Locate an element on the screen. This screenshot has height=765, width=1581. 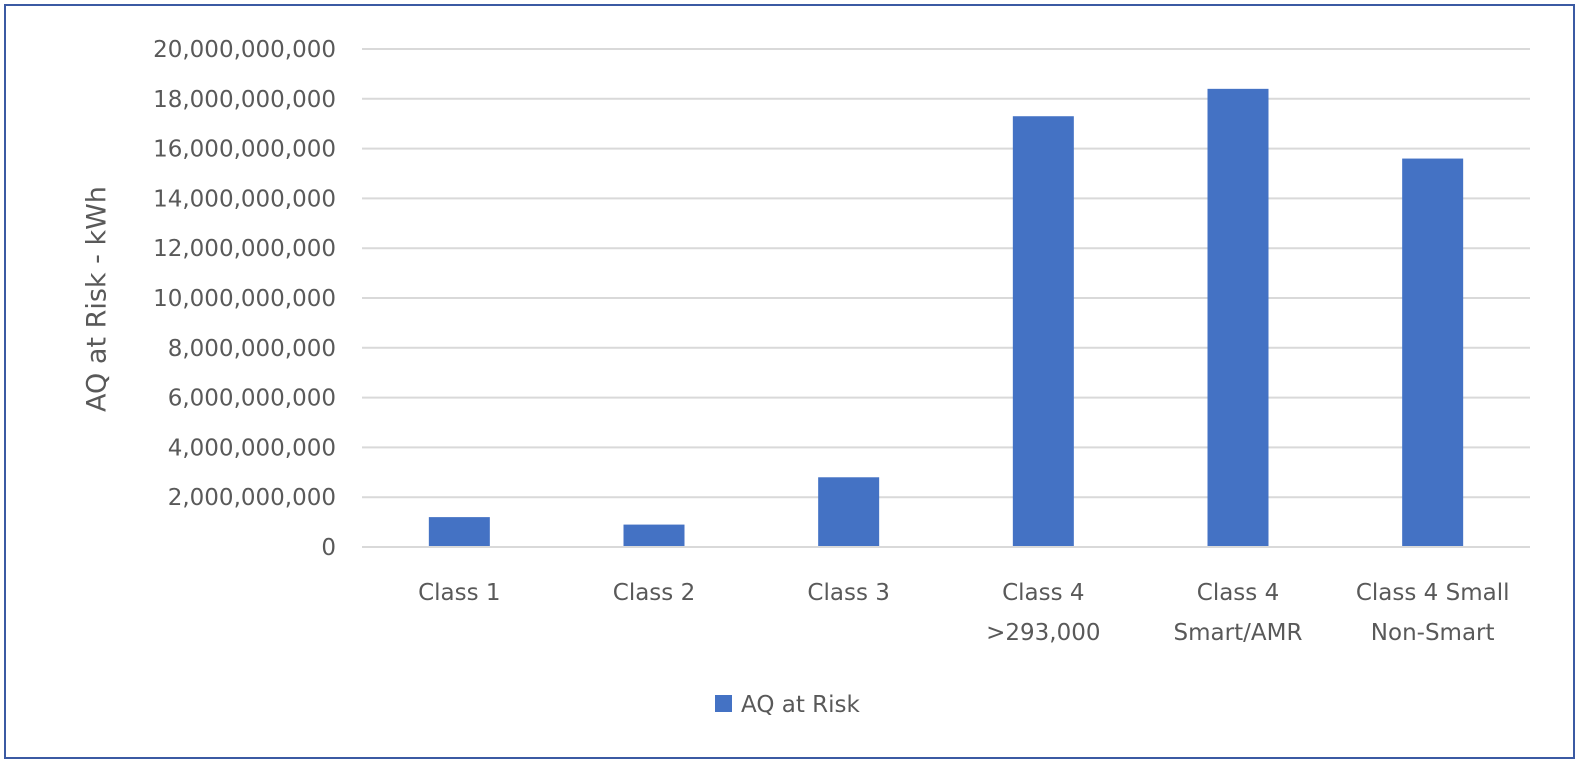
x-category-label: Class 4 Small is located at coordinates (1433, 593).